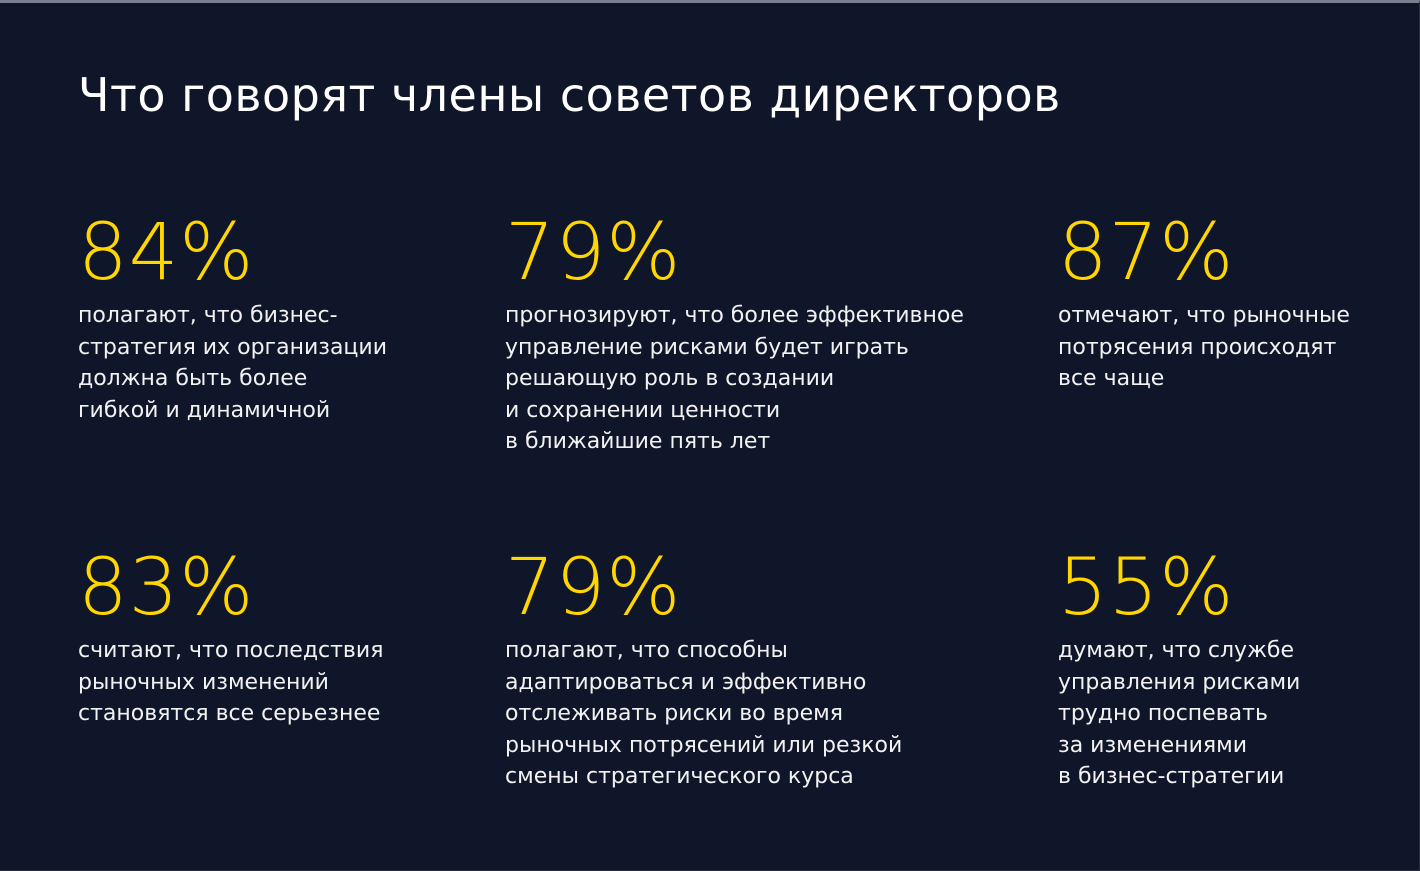  Describe the element at coordinates (166, 253) in the screenshot. I see `stat-value: 84%` at that location.